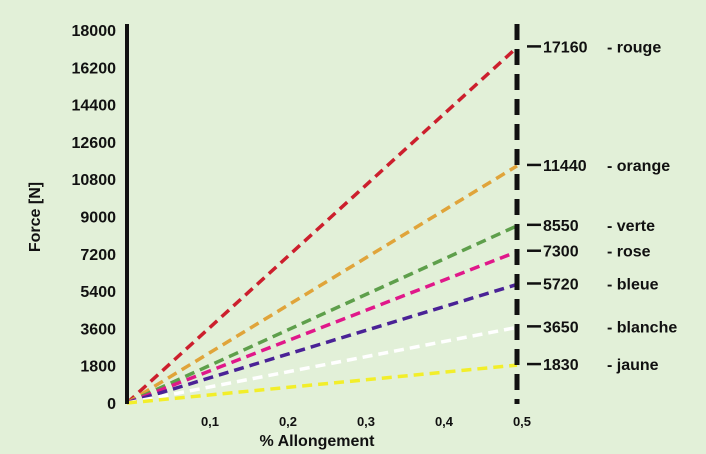 This screenshot has height=454, width=706. What do you see at coordinates (94, 180) in the screenshot?
I see `y-tick-label-10800: 10800` at bounding box center [94, 180].